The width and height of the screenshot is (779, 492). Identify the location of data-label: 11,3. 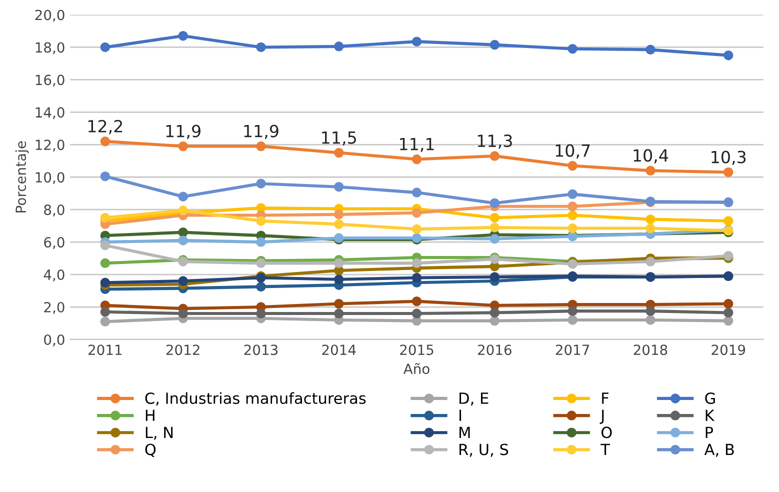
(495, 141).